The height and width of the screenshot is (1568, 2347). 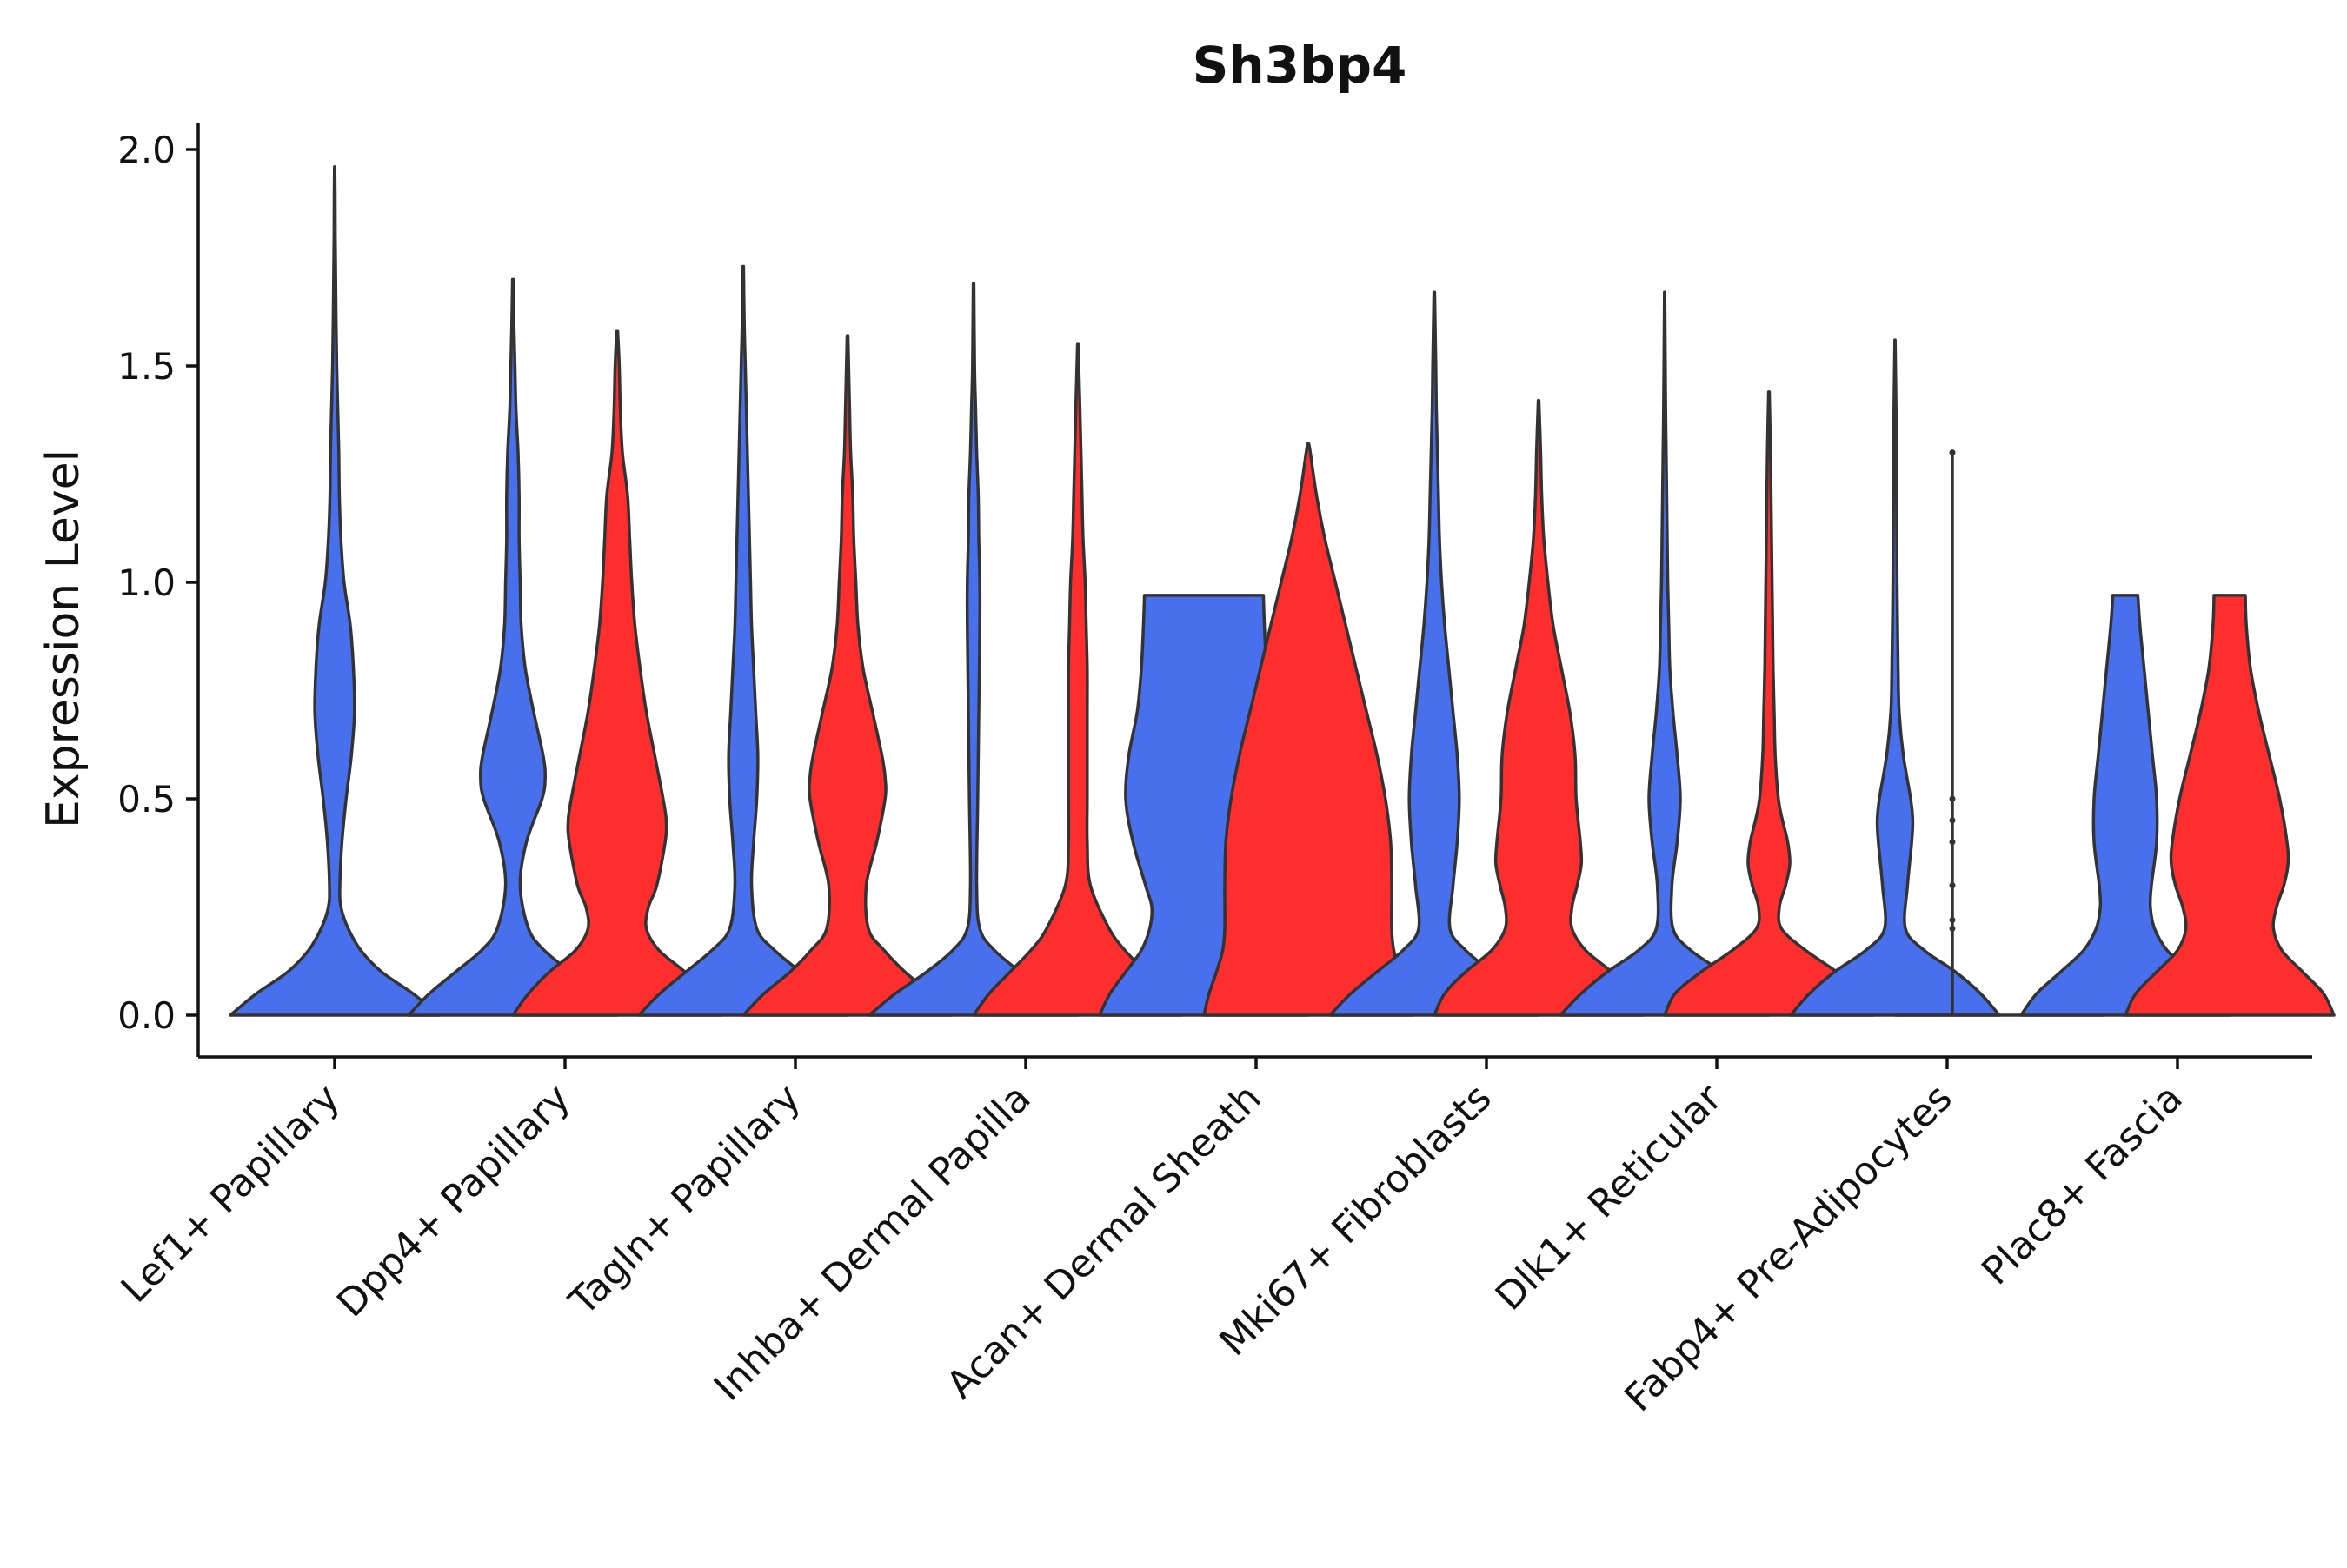 I want to click on x-tick-label: Lef1+ Papillary, so click(x=231, y=1194).